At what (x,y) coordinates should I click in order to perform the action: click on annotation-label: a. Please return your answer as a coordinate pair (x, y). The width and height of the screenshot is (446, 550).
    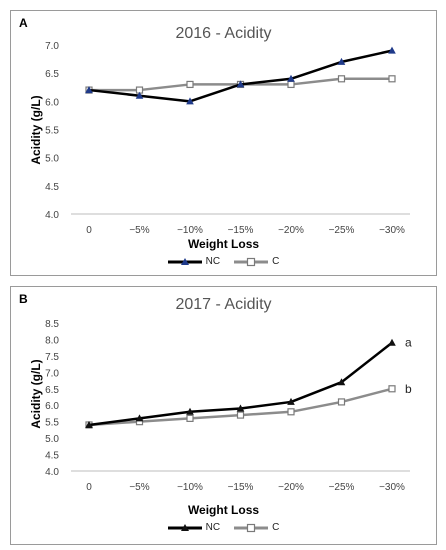
    Looking at the image, I should click on (408, 343).